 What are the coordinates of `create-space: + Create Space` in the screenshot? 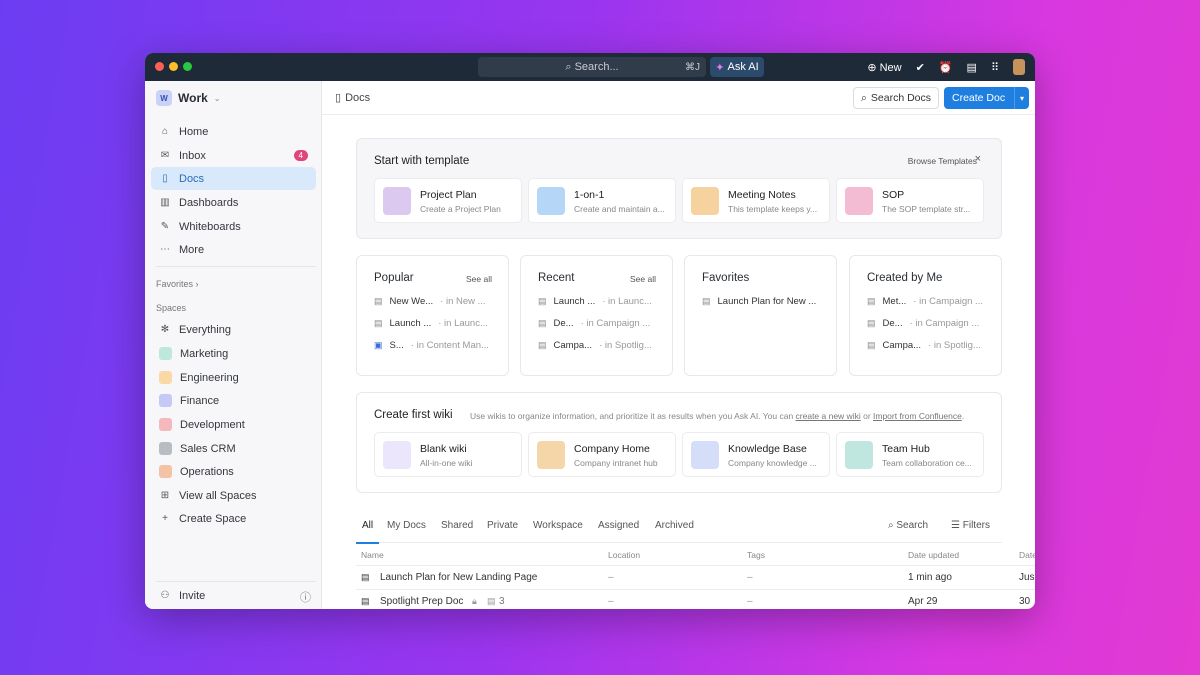 It's located at (233, 518).